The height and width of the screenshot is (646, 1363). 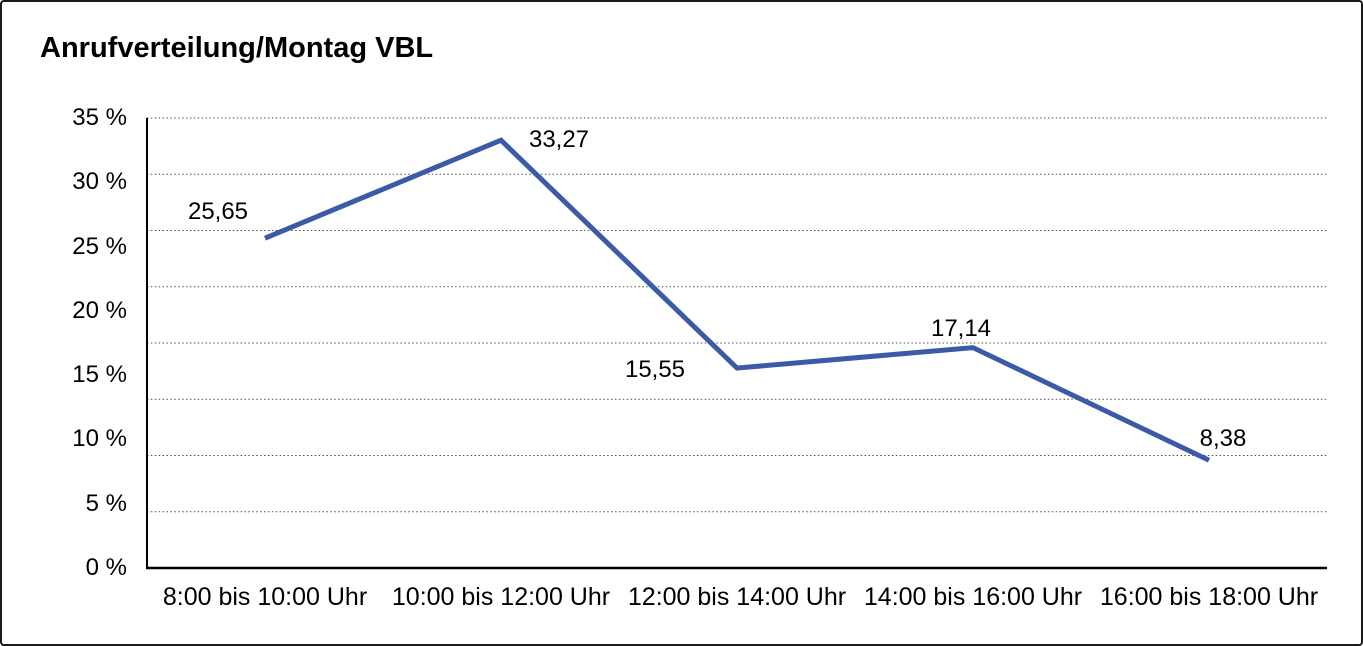 What do you see at coordinates (99, 439) in the screenshot?
I see `y-tick-label: 10 %` at bounding box center [99, 439].